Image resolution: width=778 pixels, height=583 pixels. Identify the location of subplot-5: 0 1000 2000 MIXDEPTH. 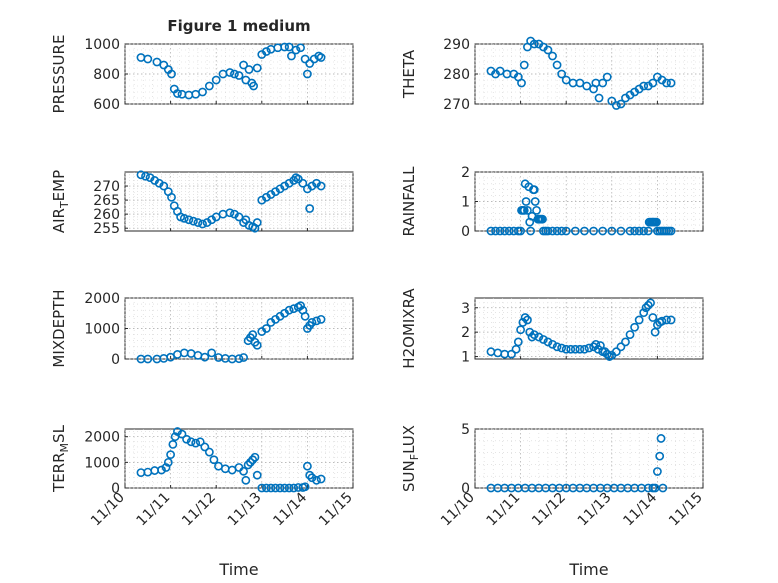
(202, 328).